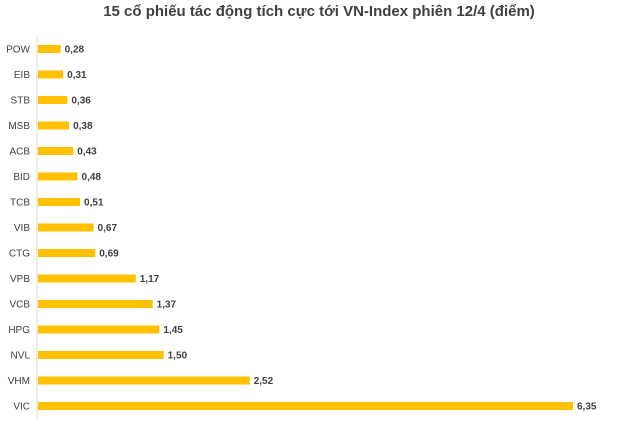 This screenshot has width=638, height=423. What do you see at coordinates (21, 356) in the screenshot?
I see `category-label: NVL` at bounding box center [21, 356].